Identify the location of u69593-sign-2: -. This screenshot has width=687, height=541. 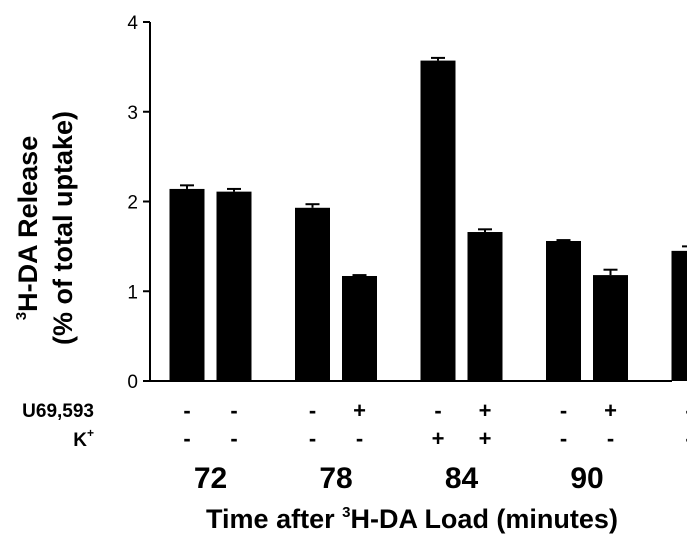
(233, 410).